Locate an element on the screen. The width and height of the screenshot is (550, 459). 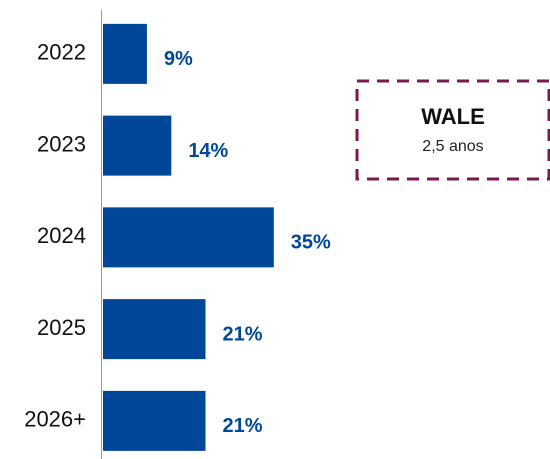
y-tick-label: 2024 is located at coordinates (61, 235).